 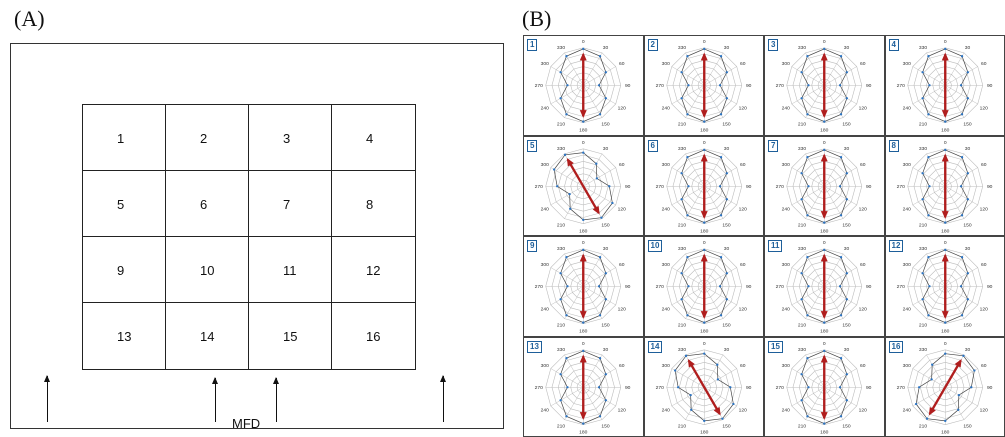 I want to click on grid-cell-number: 4, so click(x=370, y=138).